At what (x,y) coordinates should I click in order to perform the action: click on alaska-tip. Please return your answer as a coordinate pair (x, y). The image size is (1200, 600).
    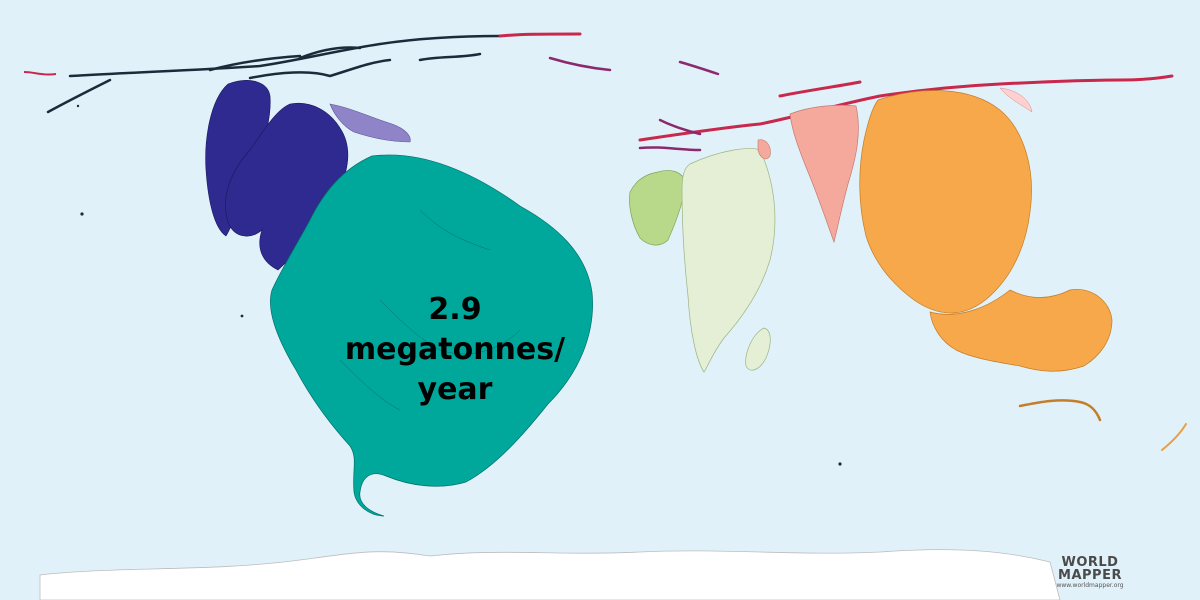
    Looking at the image, I should click on (40, 73).